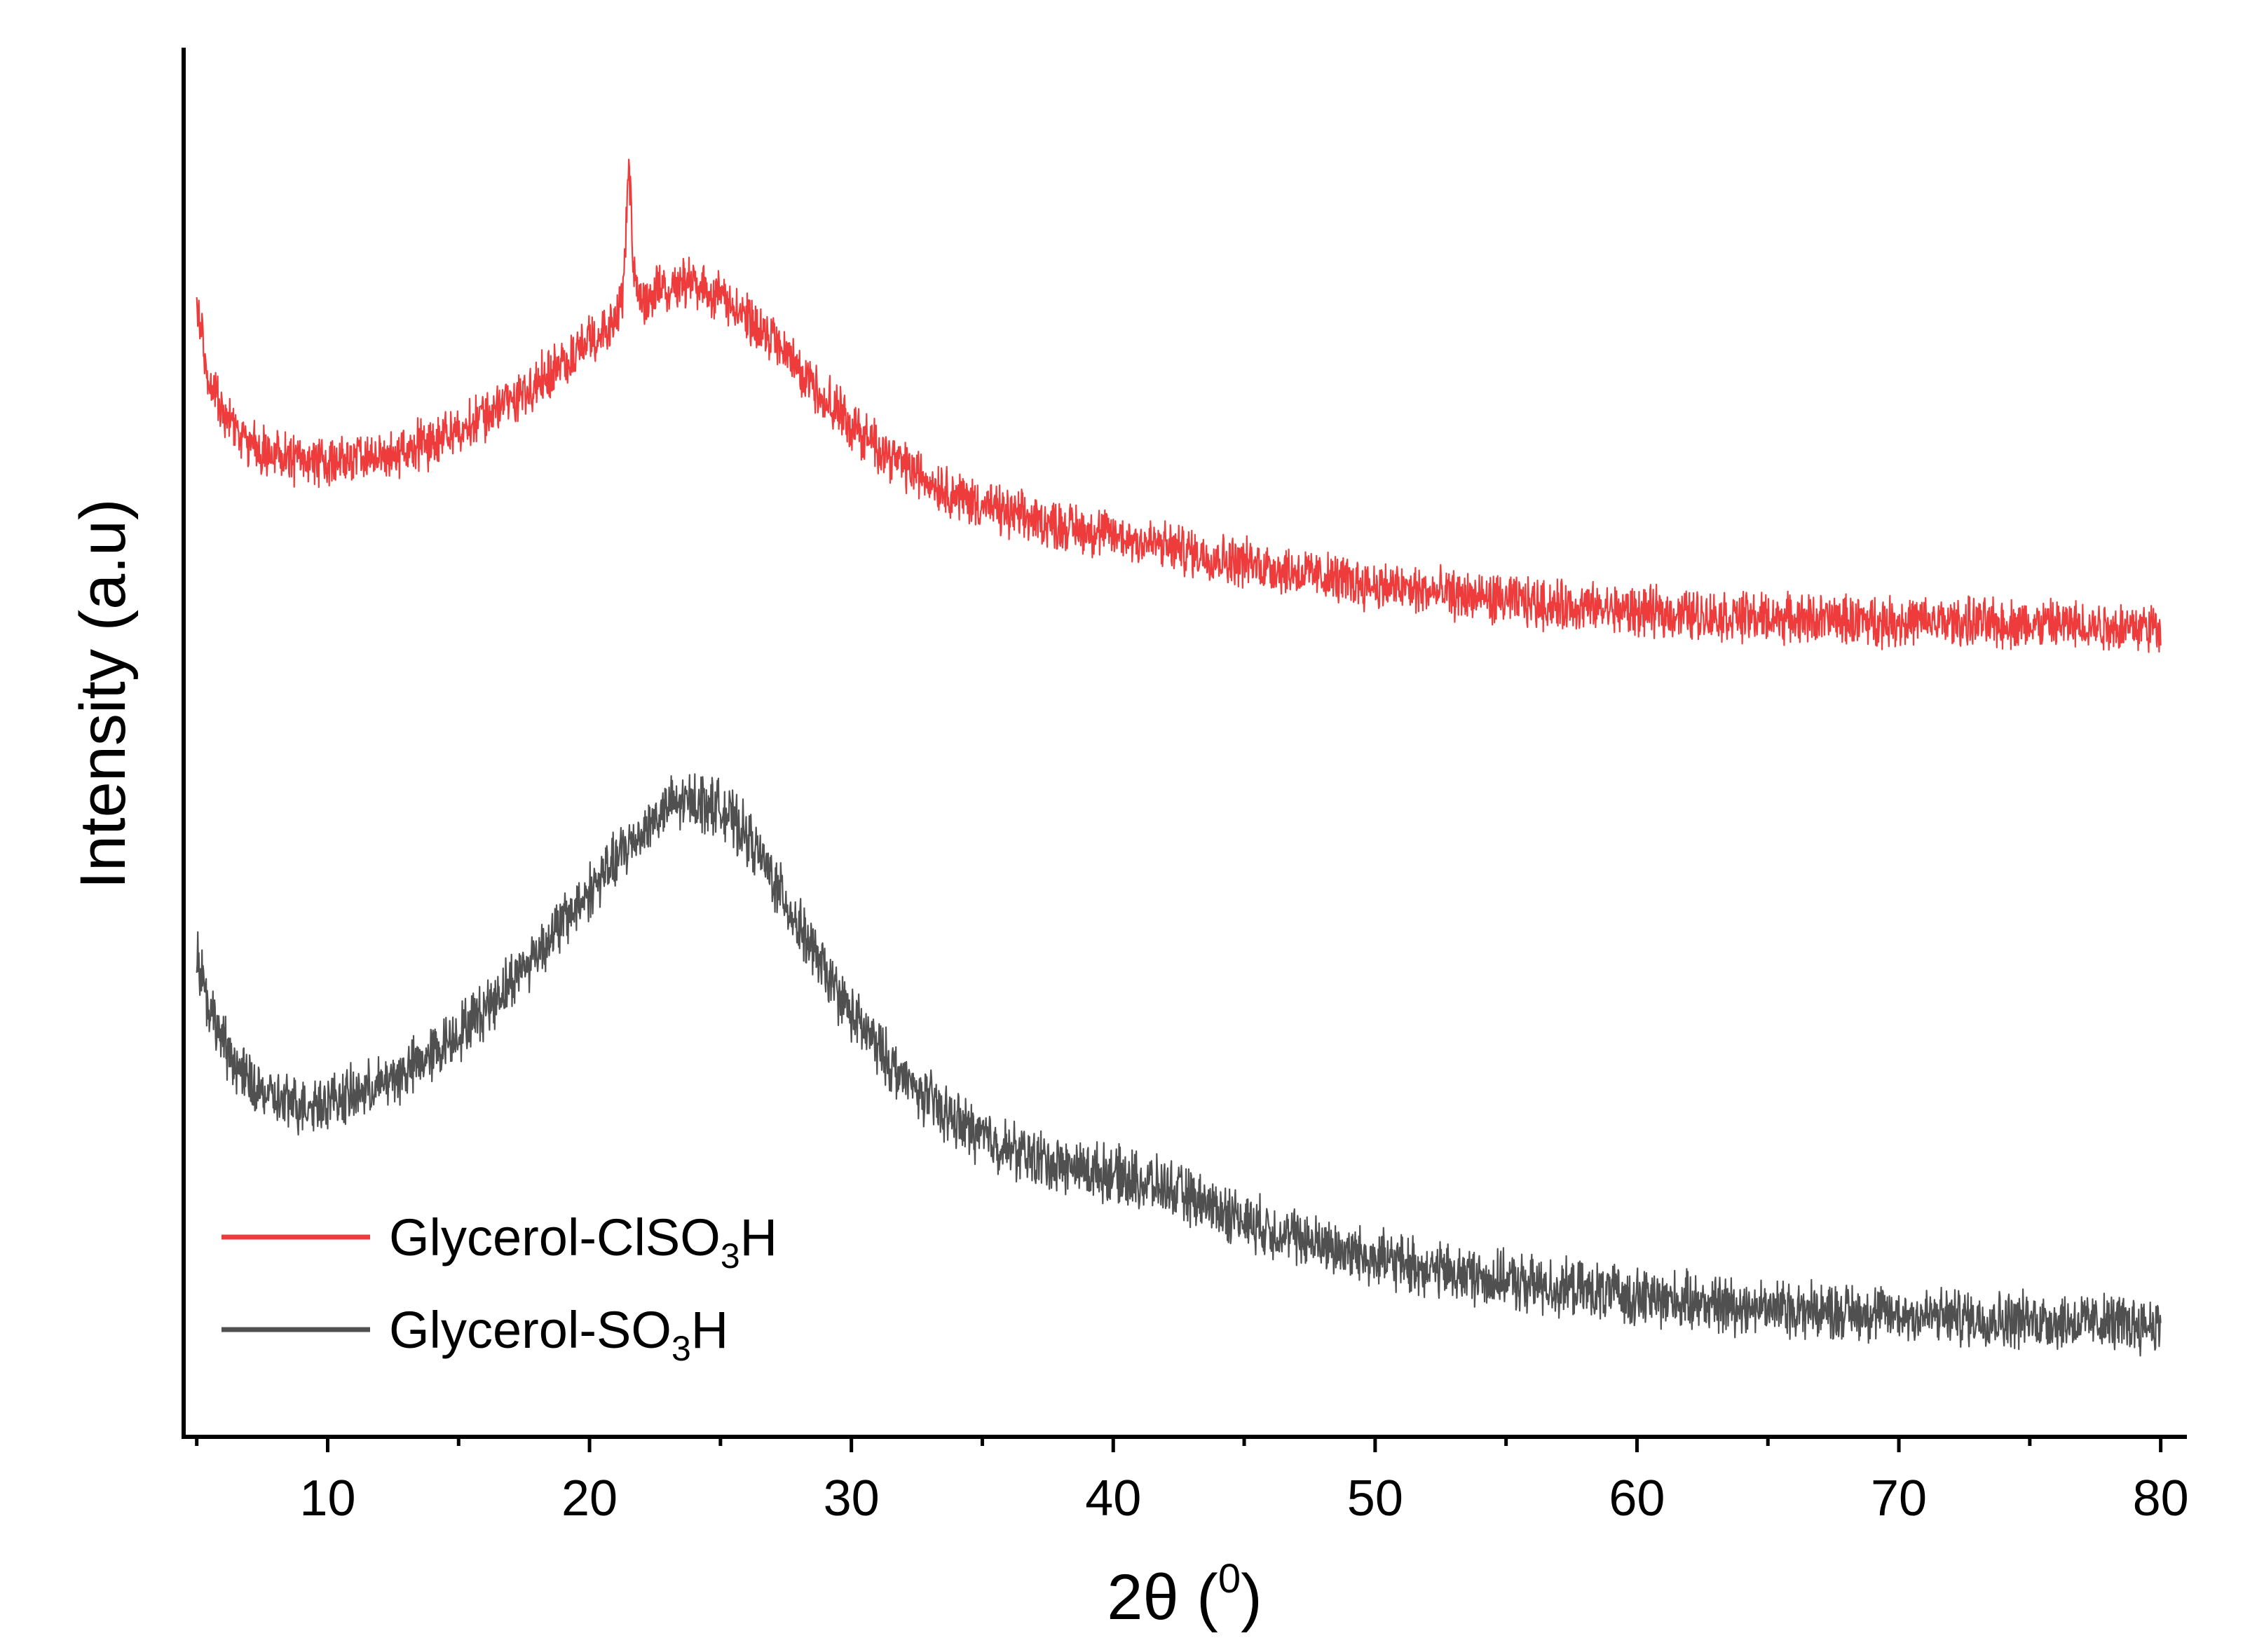  Describe the element at coordinates (1899, 1499) in the screenshot. I see `x-tick-label: 70` at that location.